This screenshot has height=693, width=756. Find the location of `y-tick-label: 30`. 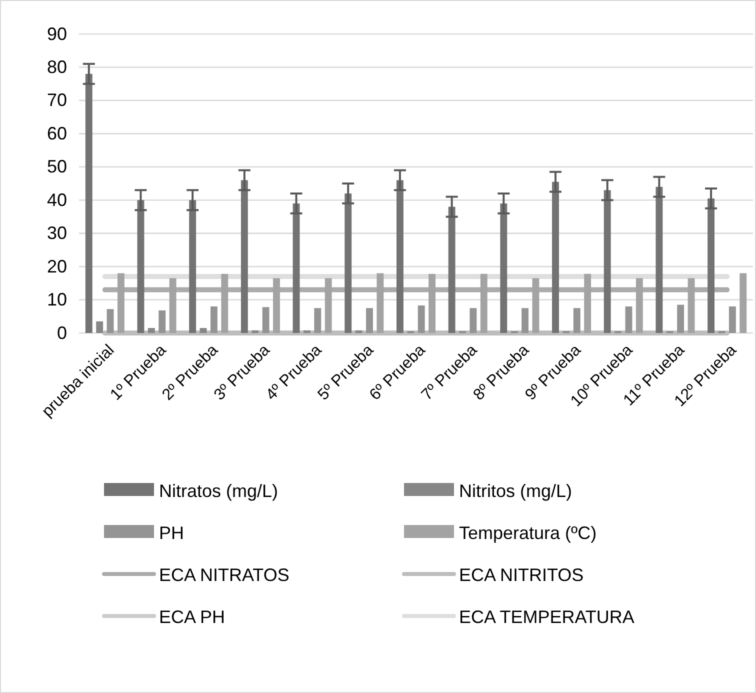

y-tick-label: 30 is located at coordinates (56, 233).